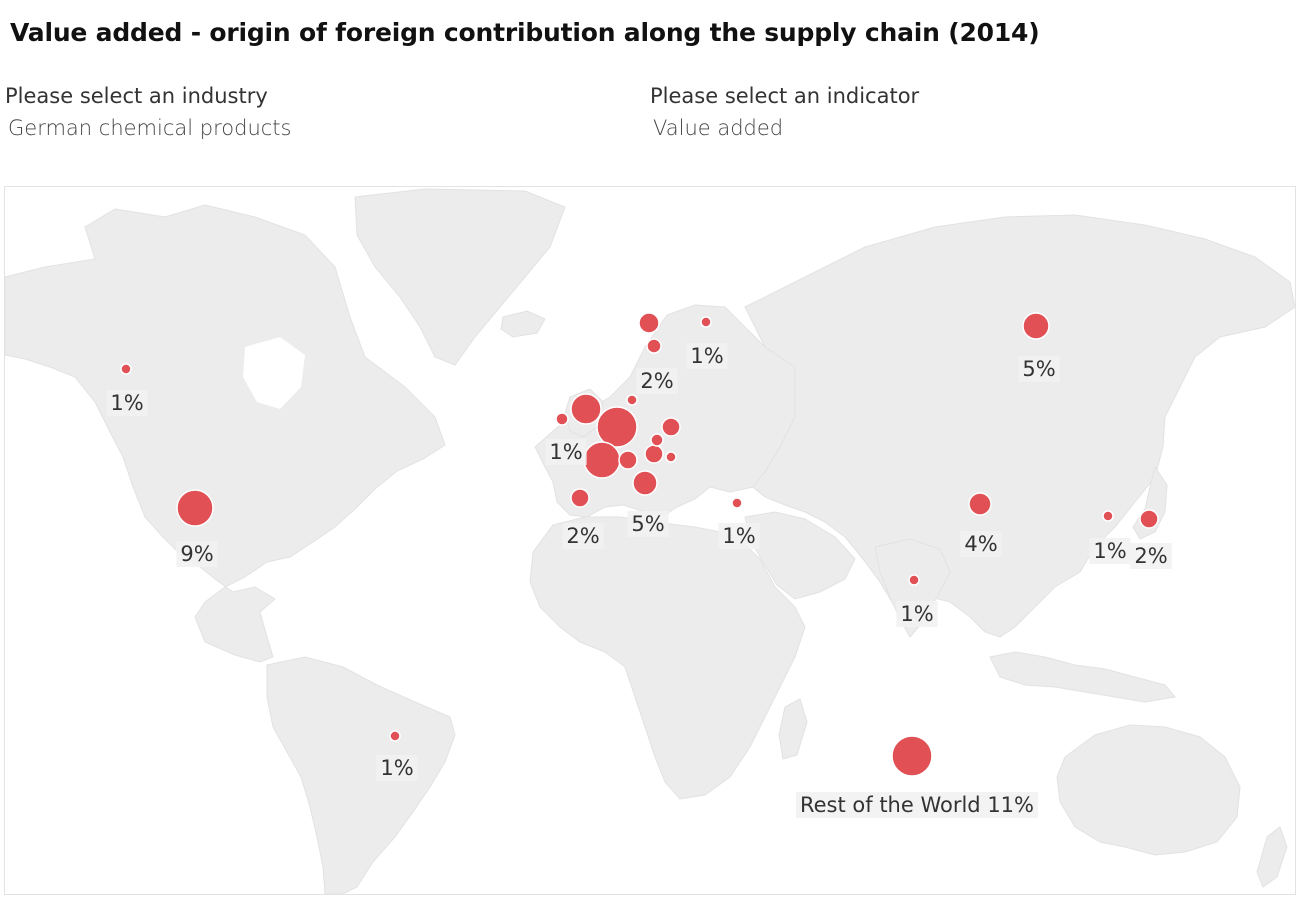 Image resolution: width=1298 pixels, height=898 pixels. Describe the element at coordinates (126, 369) in the screenshot. I see `bubble-canada` at that location.